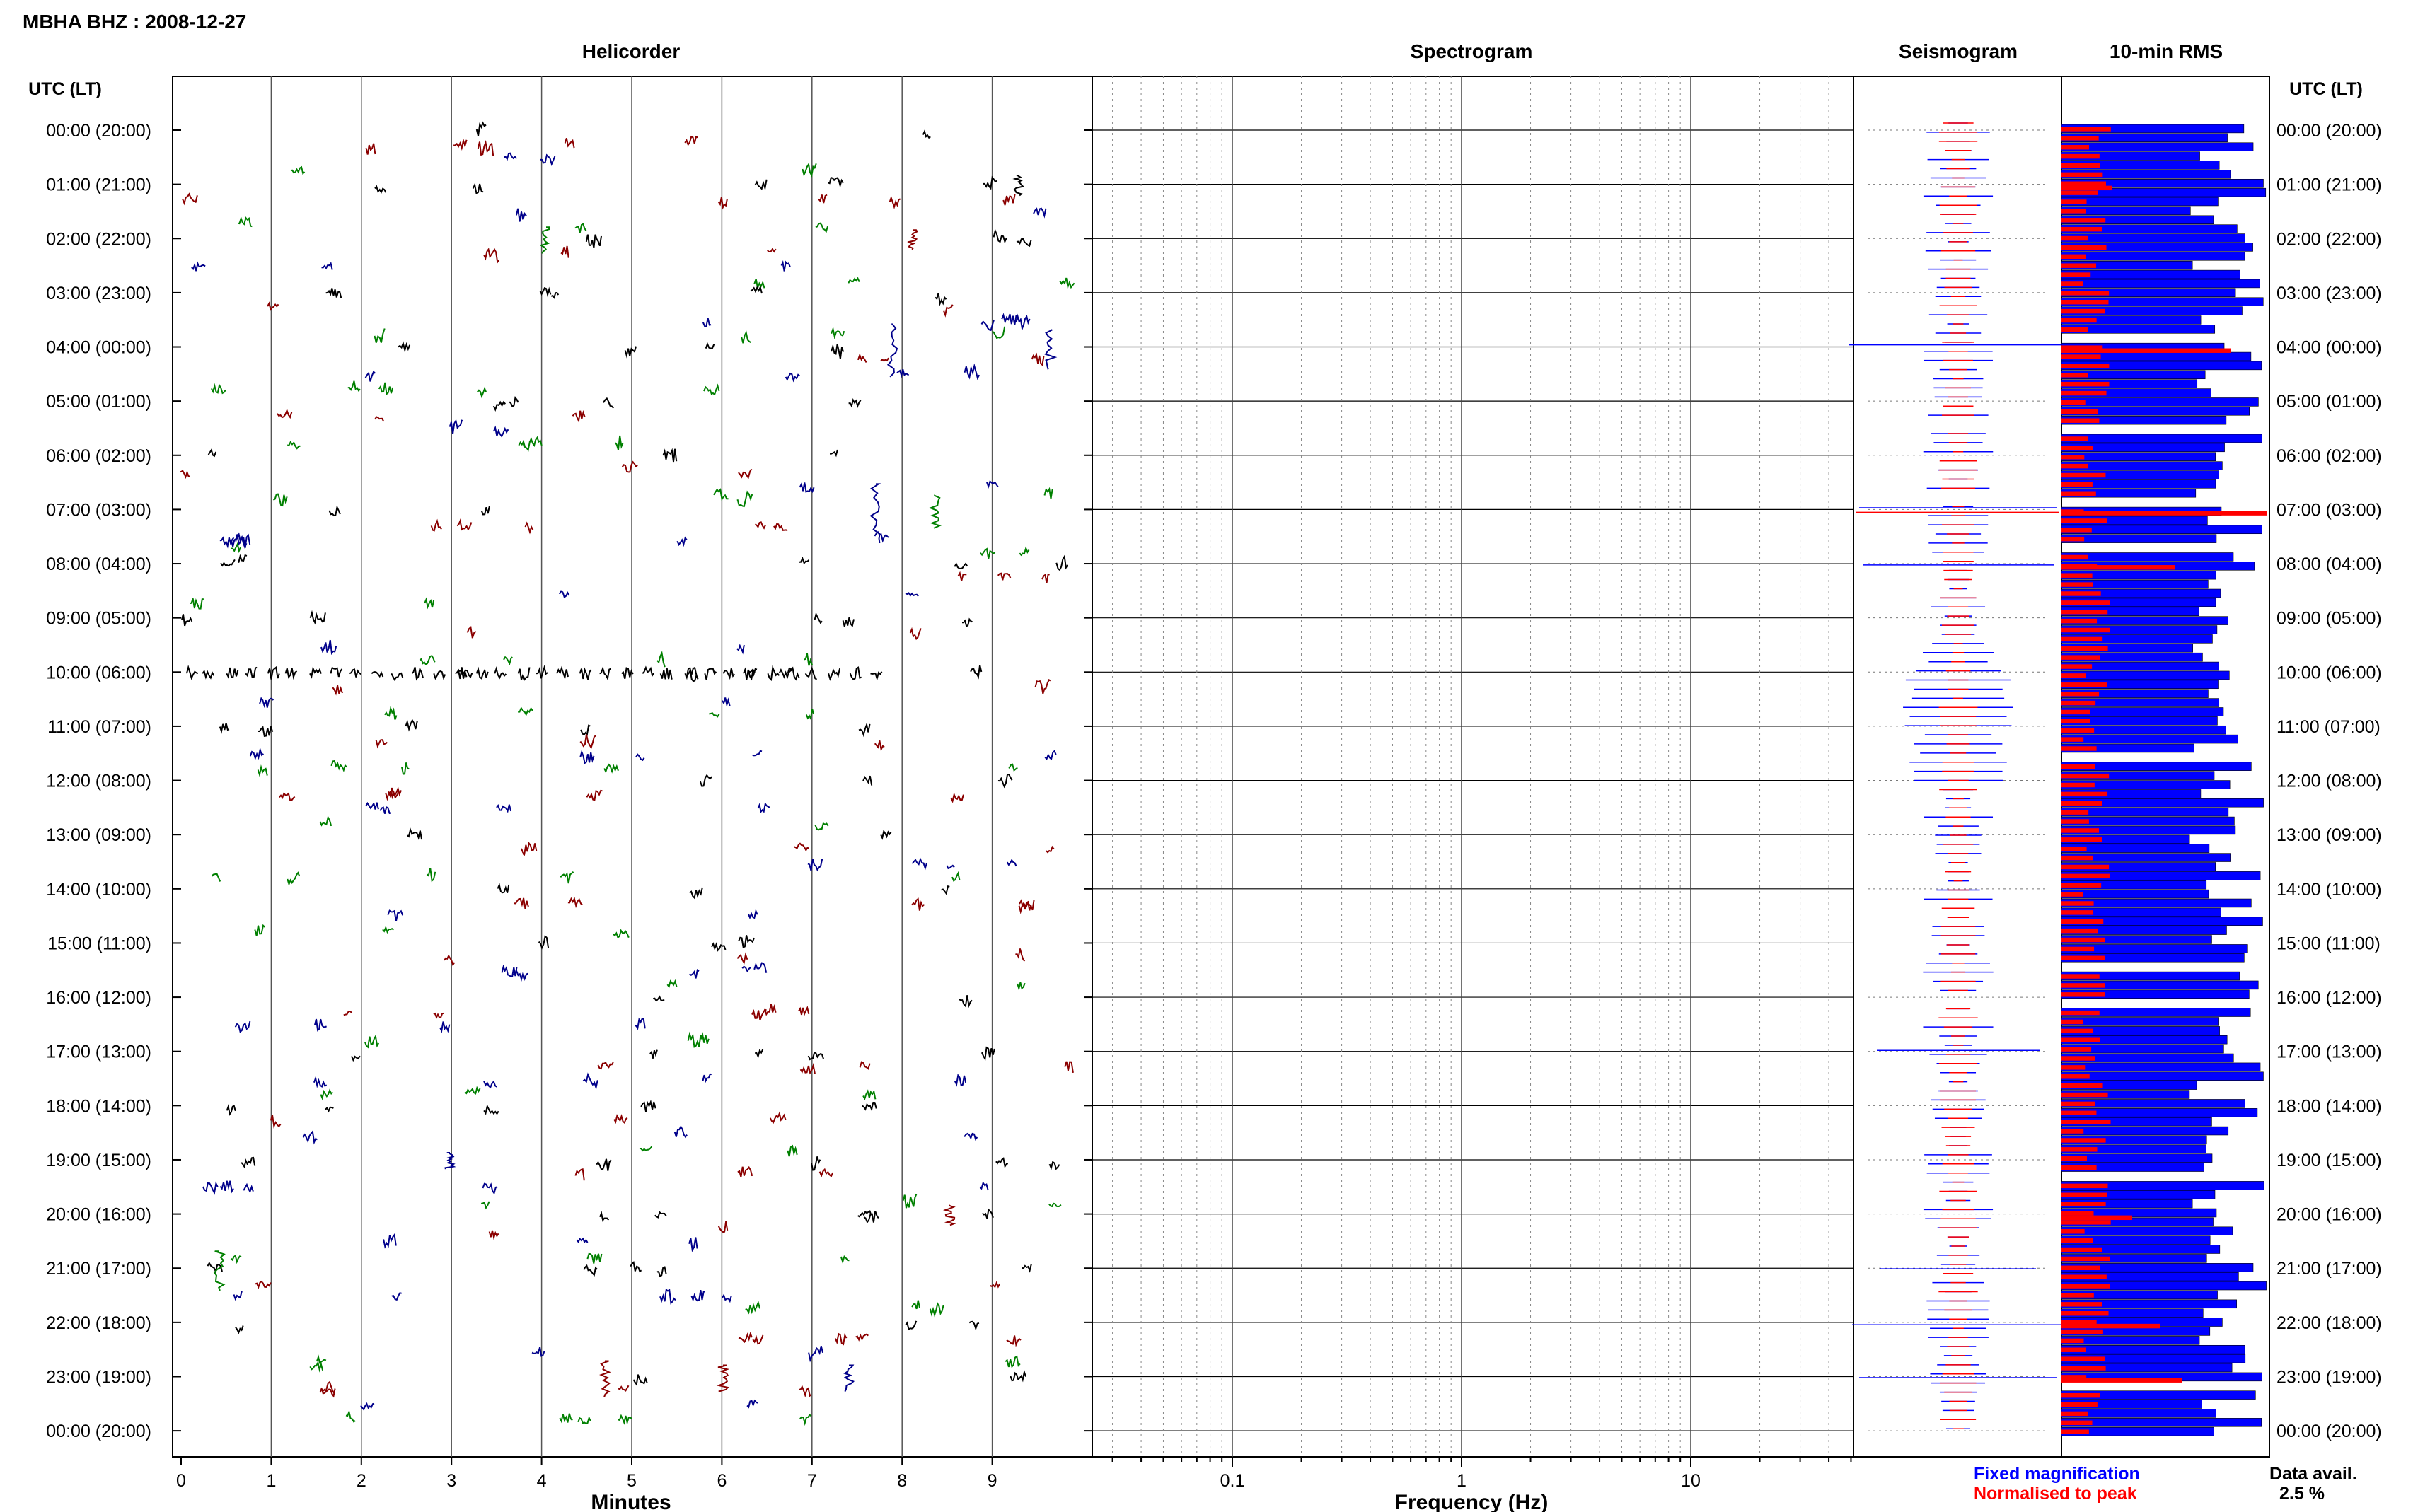 Image resolution: width=2418 pixels, height=1512 pixels. What do you see at coordinates (1472, 1501) in the screenshot?
I see `spectrogram-x-label: Frequency (Hz)` at bounding box center [1472, 1501].